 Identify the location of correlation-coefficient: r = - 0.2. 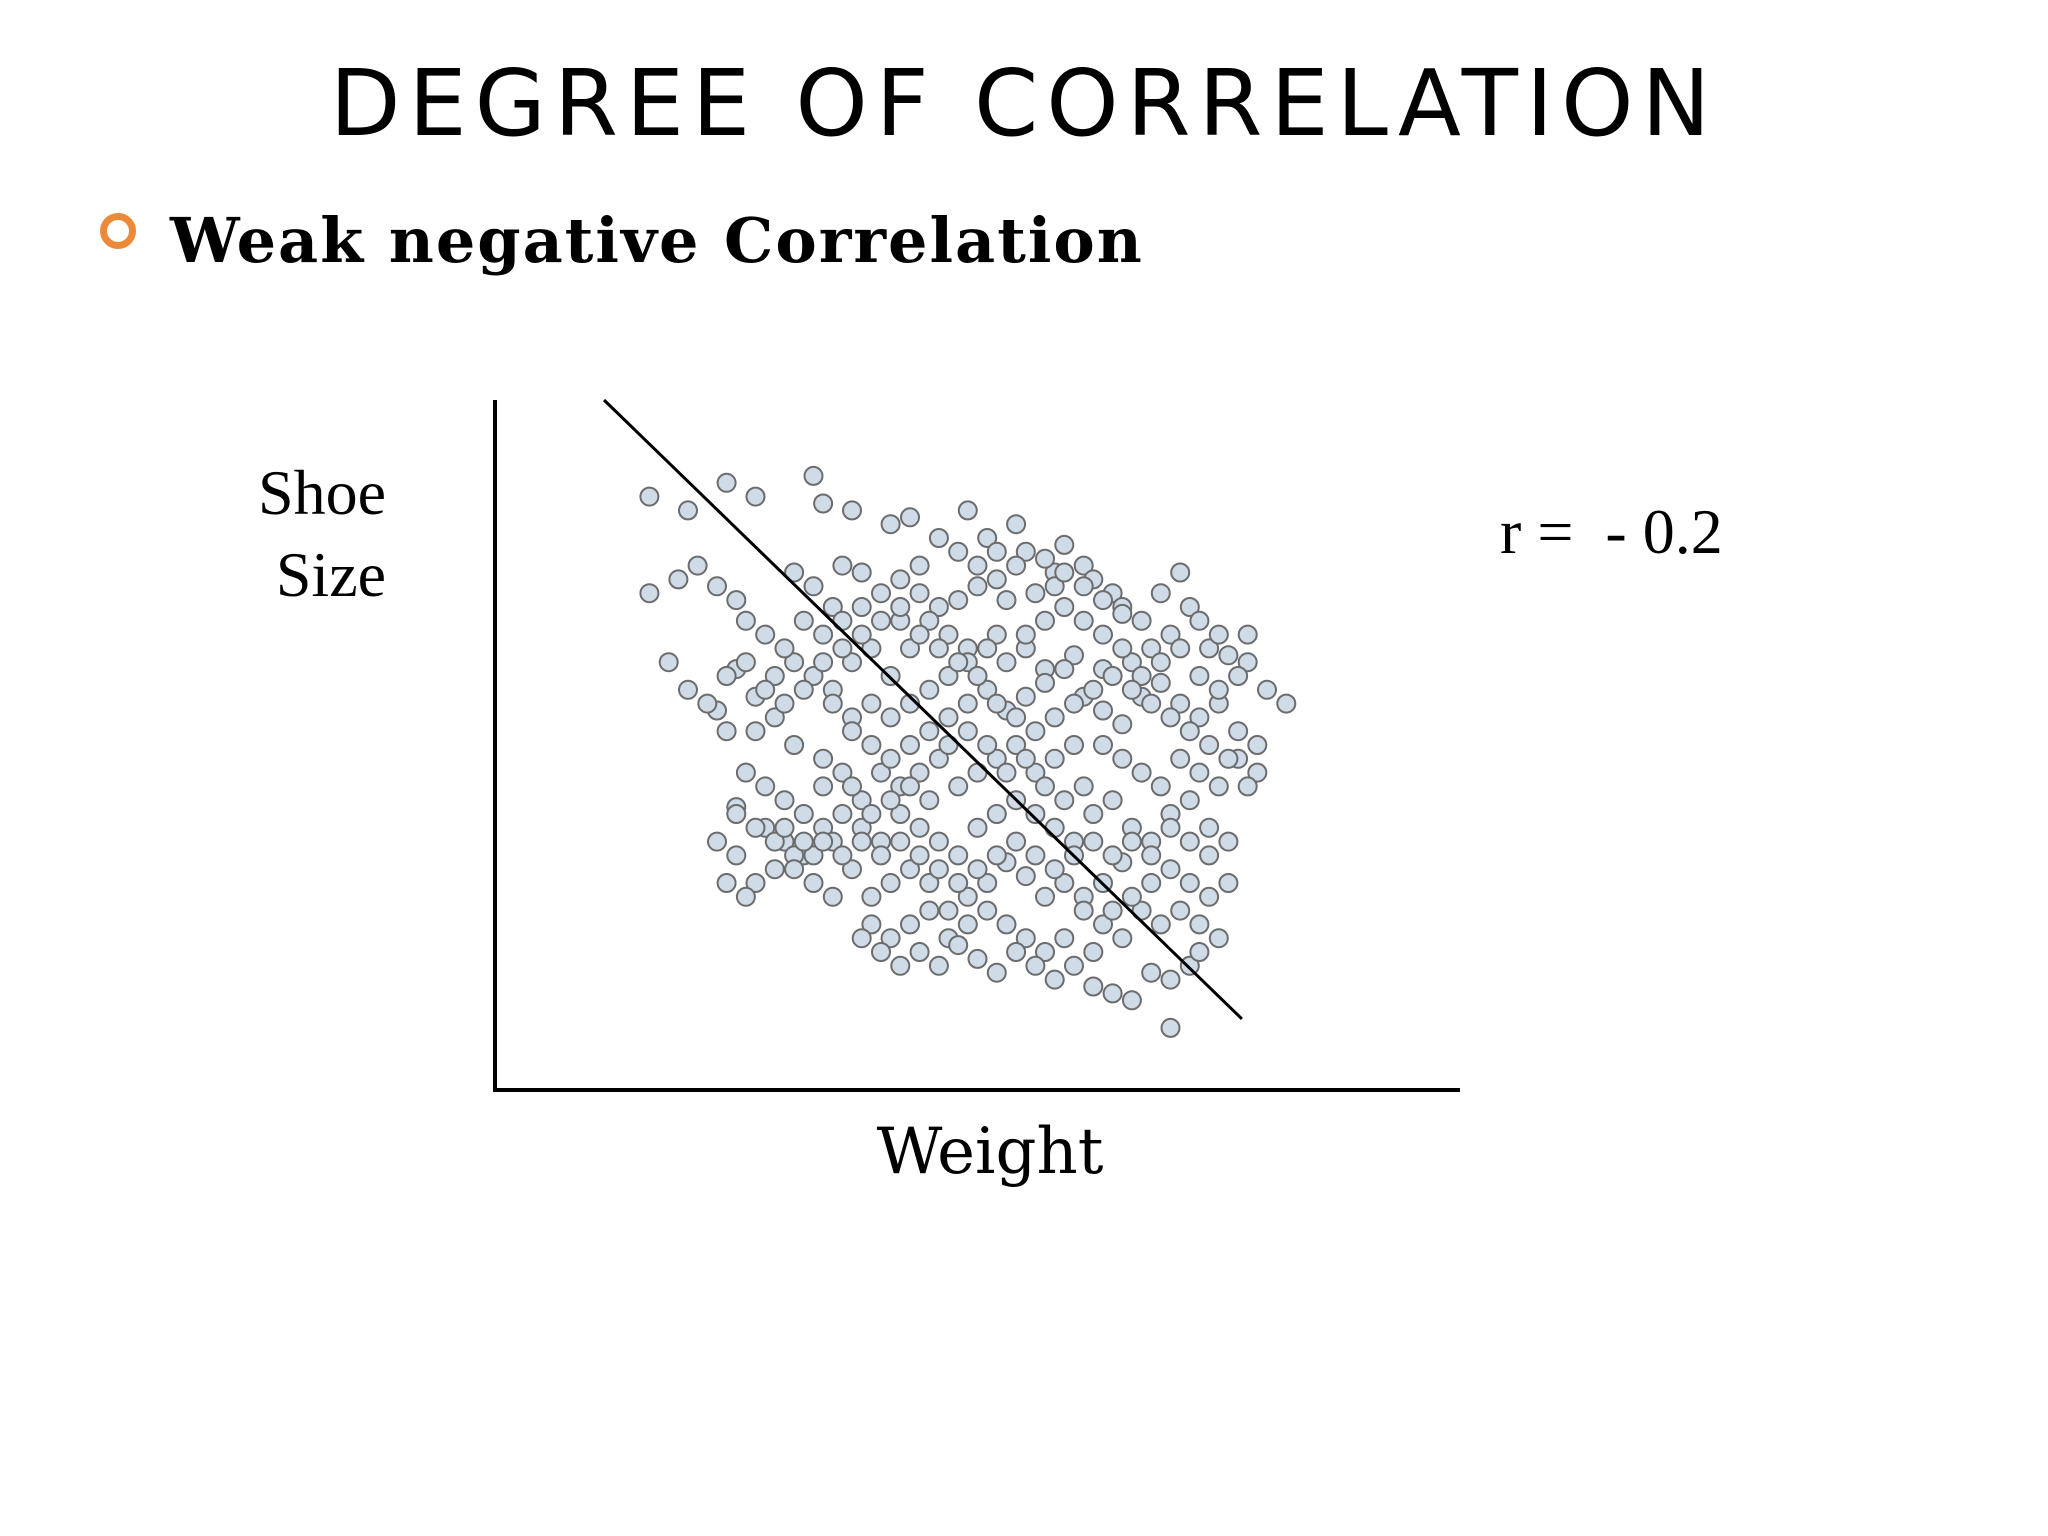
(1611, 531).